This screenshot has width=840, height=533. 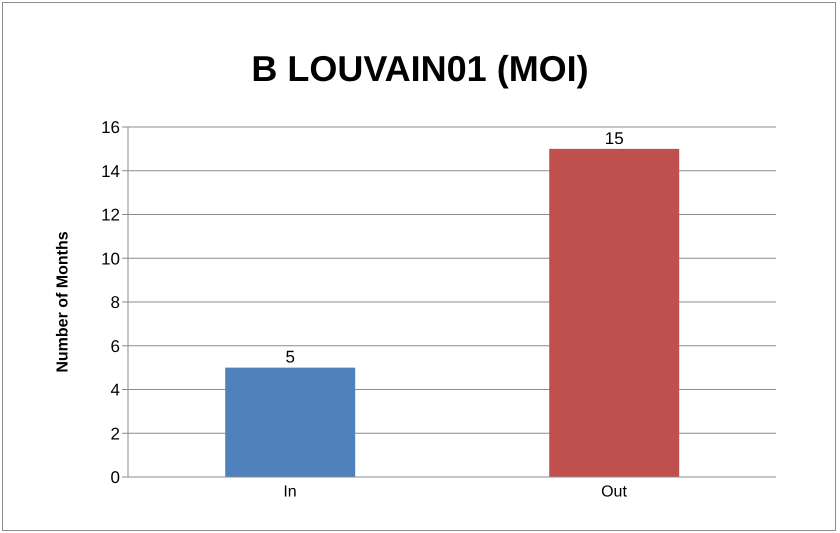 What do you see at coordinates (420, 69) in the screenshot?
I see `chart-title: B LOUVAIN01 (MOI)` at bounding box center [420, 69].